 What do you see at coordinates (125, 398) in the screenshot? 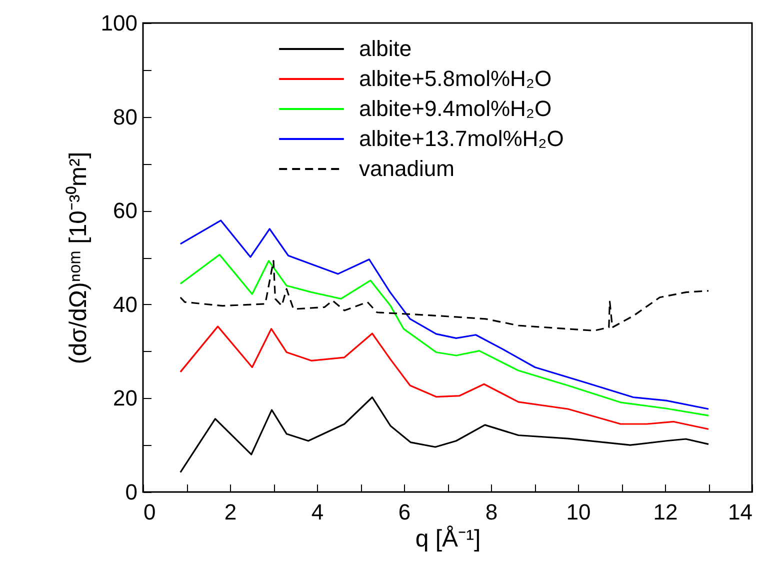
I see `y-tick-label: 20` at bounding box center [125, 398].